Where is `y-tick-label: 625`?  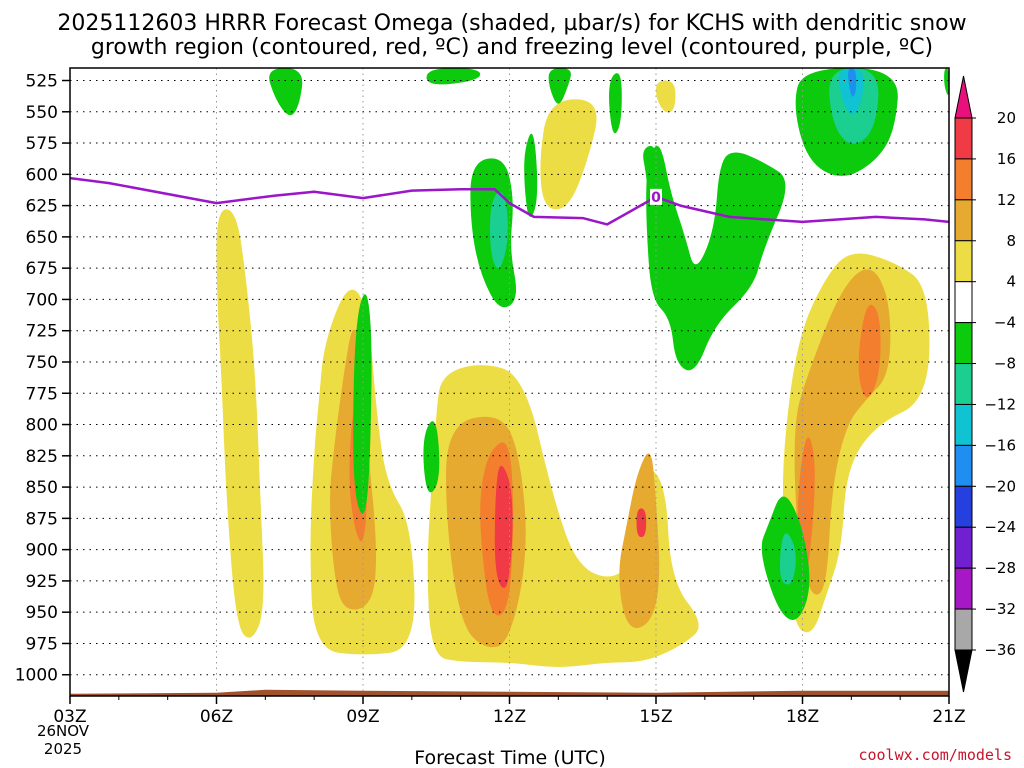 y-tick-label: 625 is located at coordinates (42, 207).